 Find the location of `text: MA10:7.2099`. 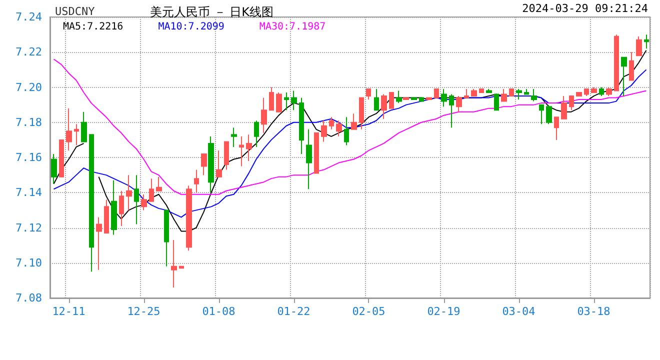

text: MA10:7.2099 is located at coordinates (191, 27).